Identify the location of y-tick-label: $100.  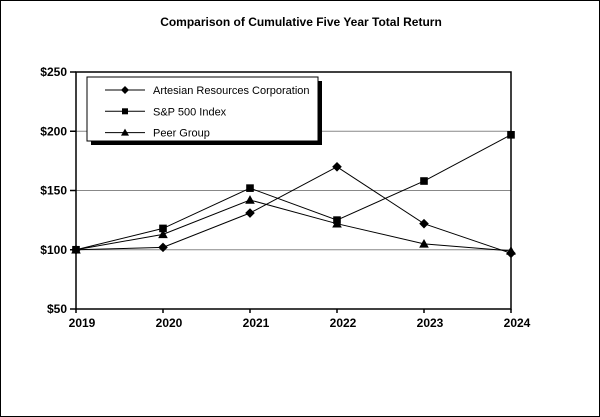
(53, 250).